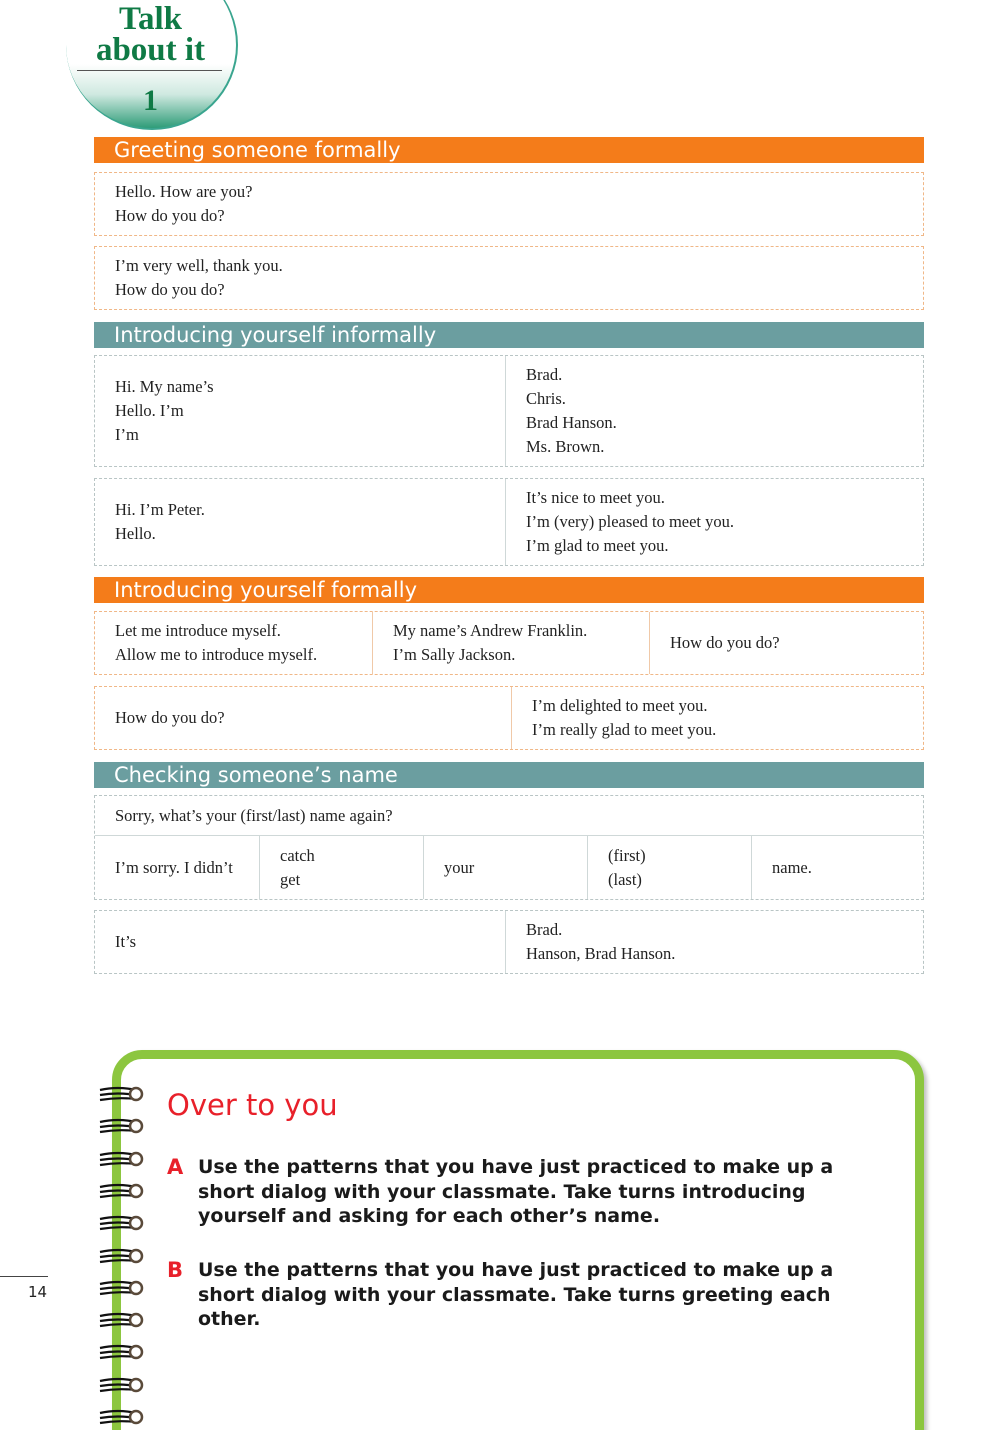 The height and width of the screenshot is (1430, 1000). What do you see at coordinates (565, 446) in the screenshot?
I see `phrase: Ms. Brown.` at bounding box center [565, 446].